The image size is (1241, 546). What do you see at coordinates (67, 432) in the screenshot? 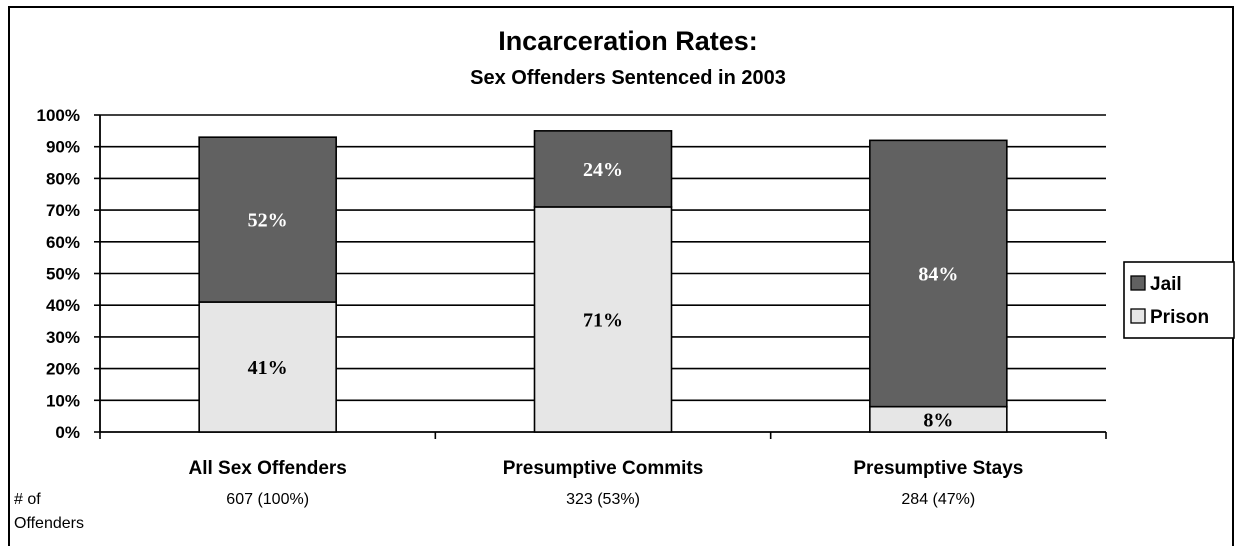
I see `y-tick-label: 0%` at bounding box center [67, 432].